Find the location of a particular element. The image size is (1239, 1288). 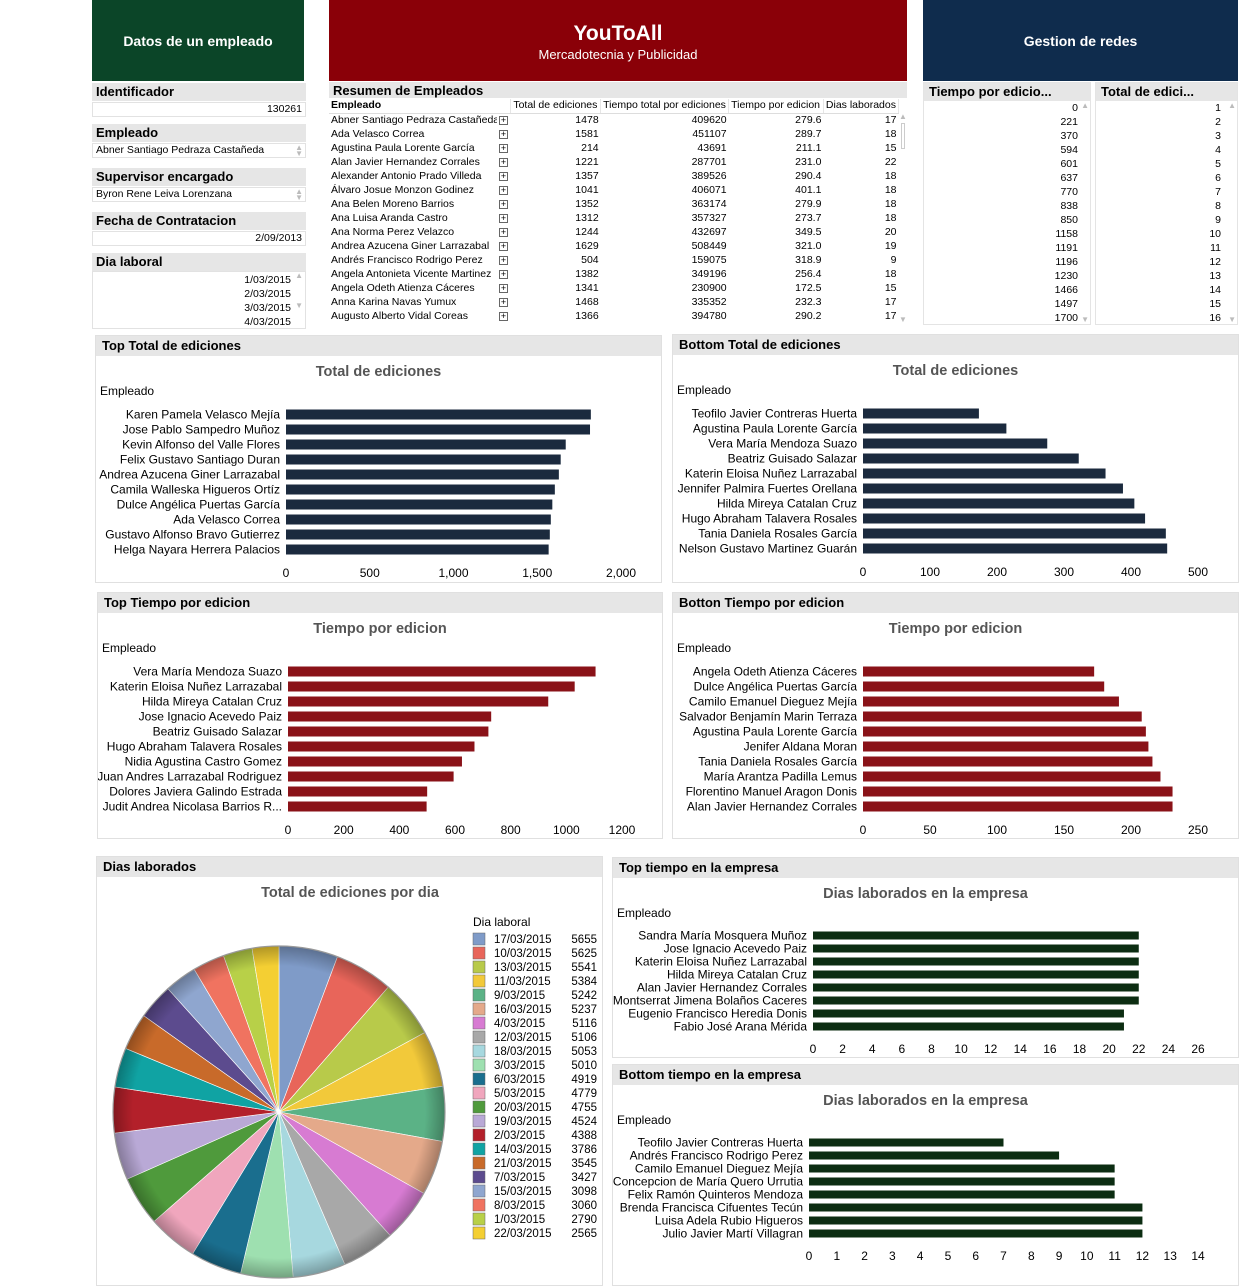

list-item: 1196 is located at coordinates (1066, 262).